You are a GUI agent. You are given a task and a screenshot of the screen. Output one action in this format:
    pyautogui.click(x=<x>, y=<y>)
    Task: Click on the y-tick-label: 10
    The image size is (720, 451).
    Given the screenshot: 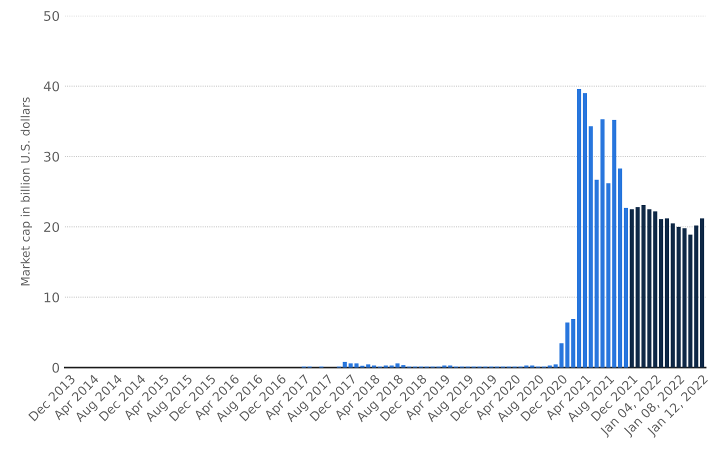 What is the action you would take?
    pyautogui.click(x=52, y=297)
    